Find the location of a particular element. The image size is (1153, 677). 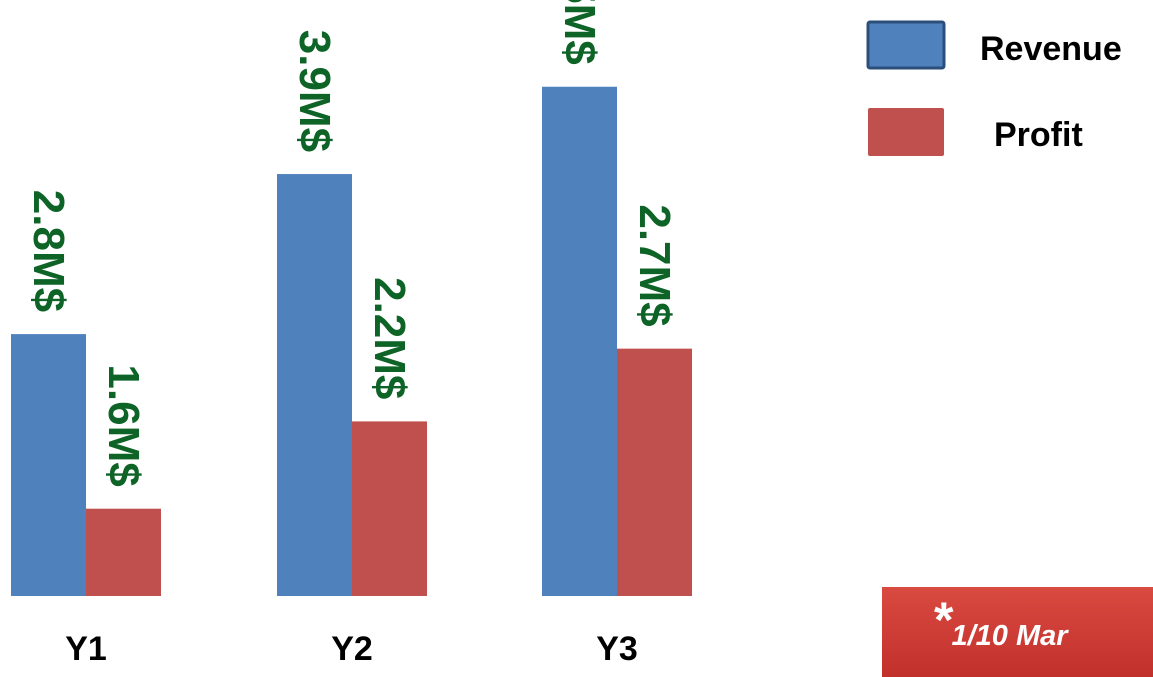

bar-revenue-y2 is located at coordinates (314, 385).